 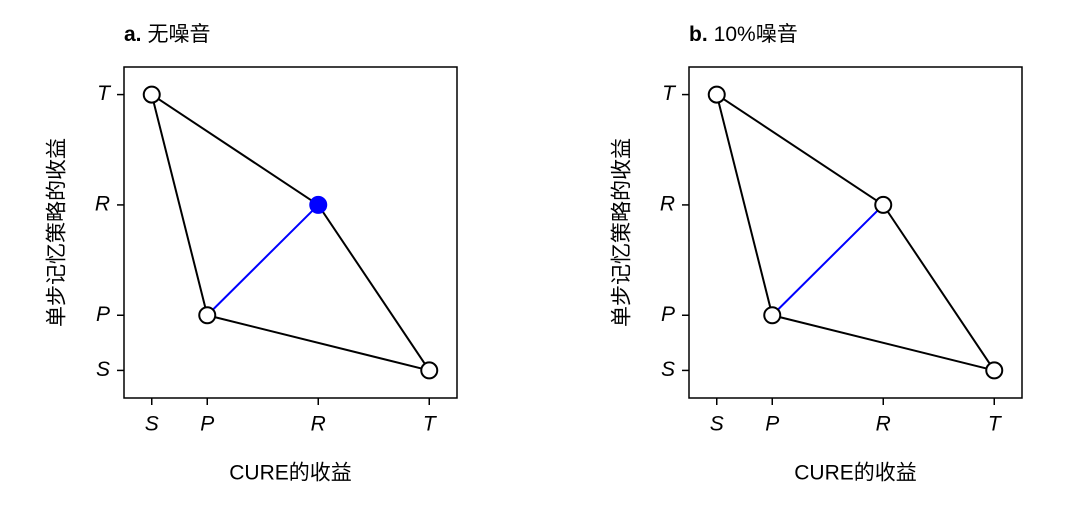 I want to click on panel-label: b., so click(x=698, y=34).